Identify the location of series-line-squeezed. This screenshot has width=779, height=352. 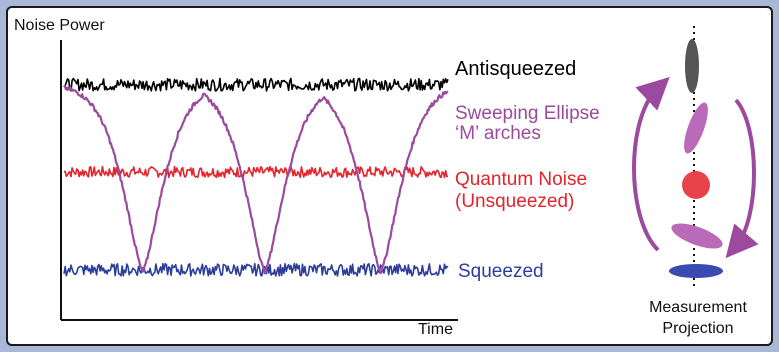
(256, 269).